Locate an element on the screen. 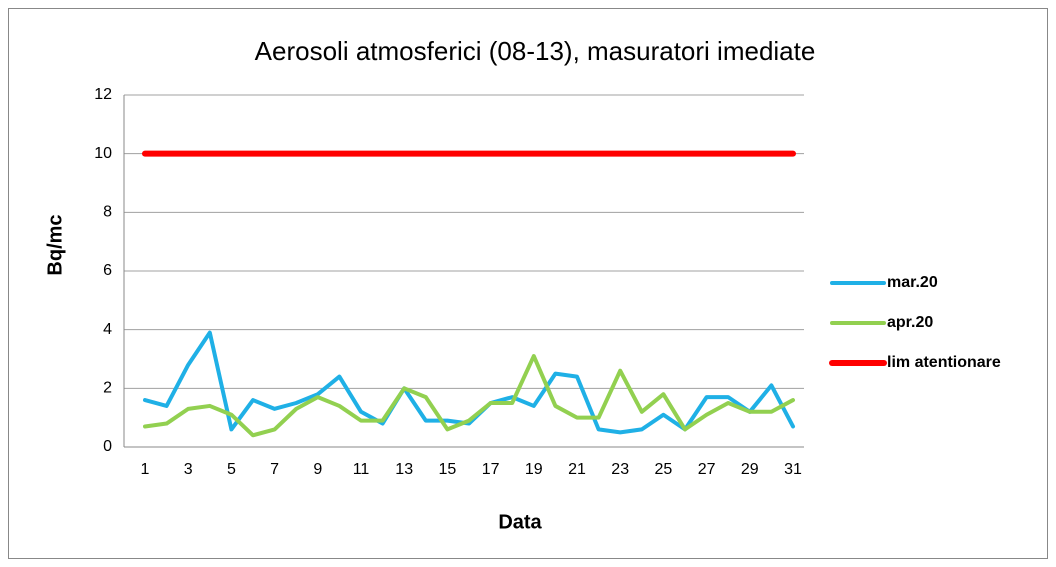  x-tick-label: 29 is located at coordinates (750, 469).